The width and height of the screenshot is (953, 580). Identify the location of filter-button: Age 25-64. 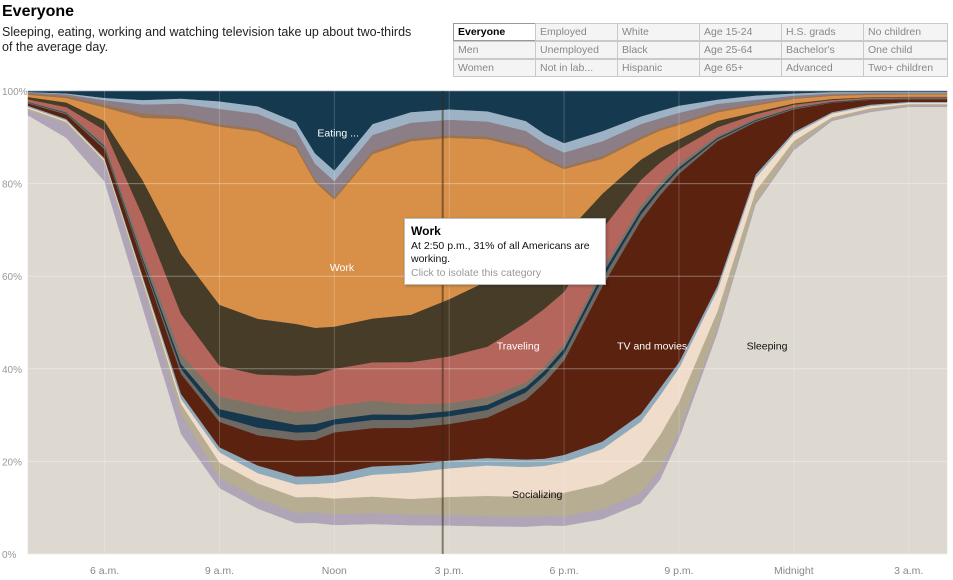
(741, 50).